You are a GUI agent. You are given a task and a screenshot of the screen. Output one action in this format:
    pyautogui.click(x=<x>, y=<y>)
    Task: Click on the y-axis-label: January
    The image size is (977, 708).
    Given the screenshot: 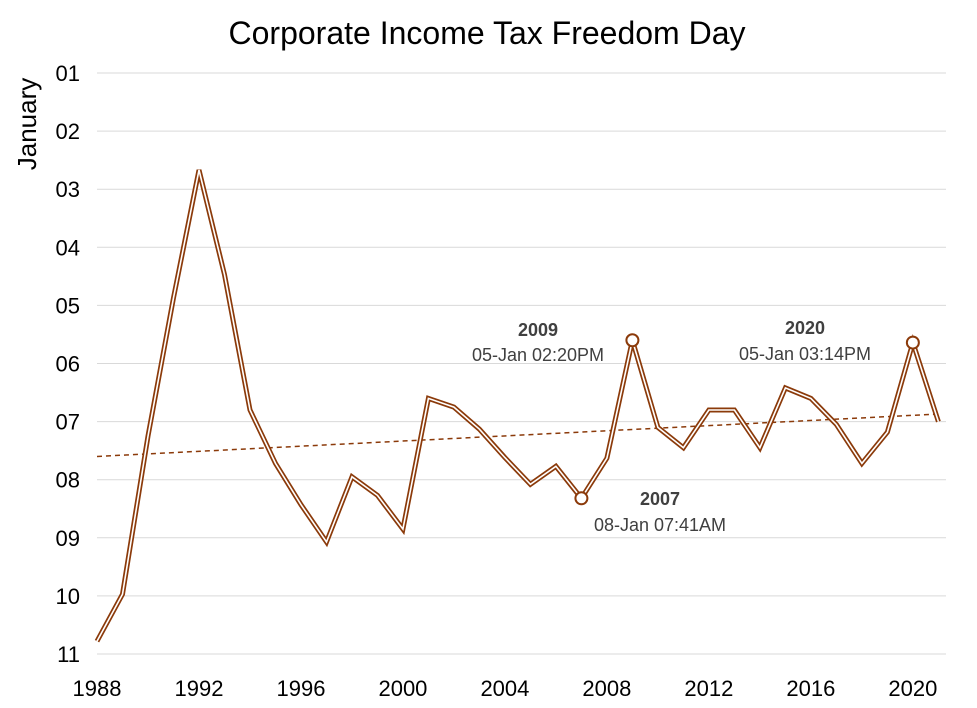 What is the action you would take?
    pyautogui.click(x=27, y=124)
    